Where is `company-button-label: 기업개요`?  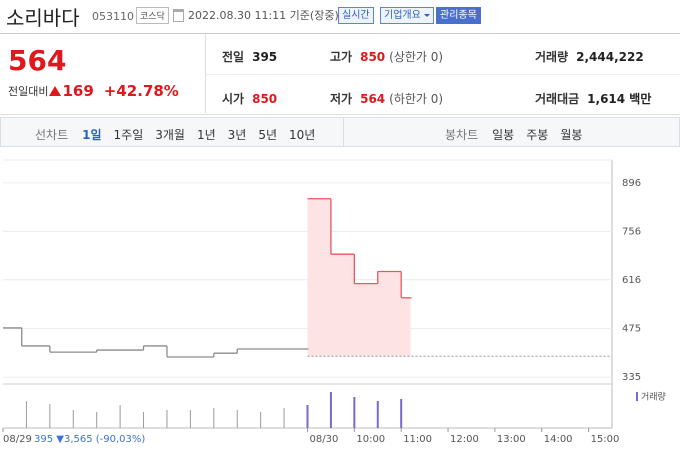 company-button-label: 기업개요 is located at coordinates (402, 15).